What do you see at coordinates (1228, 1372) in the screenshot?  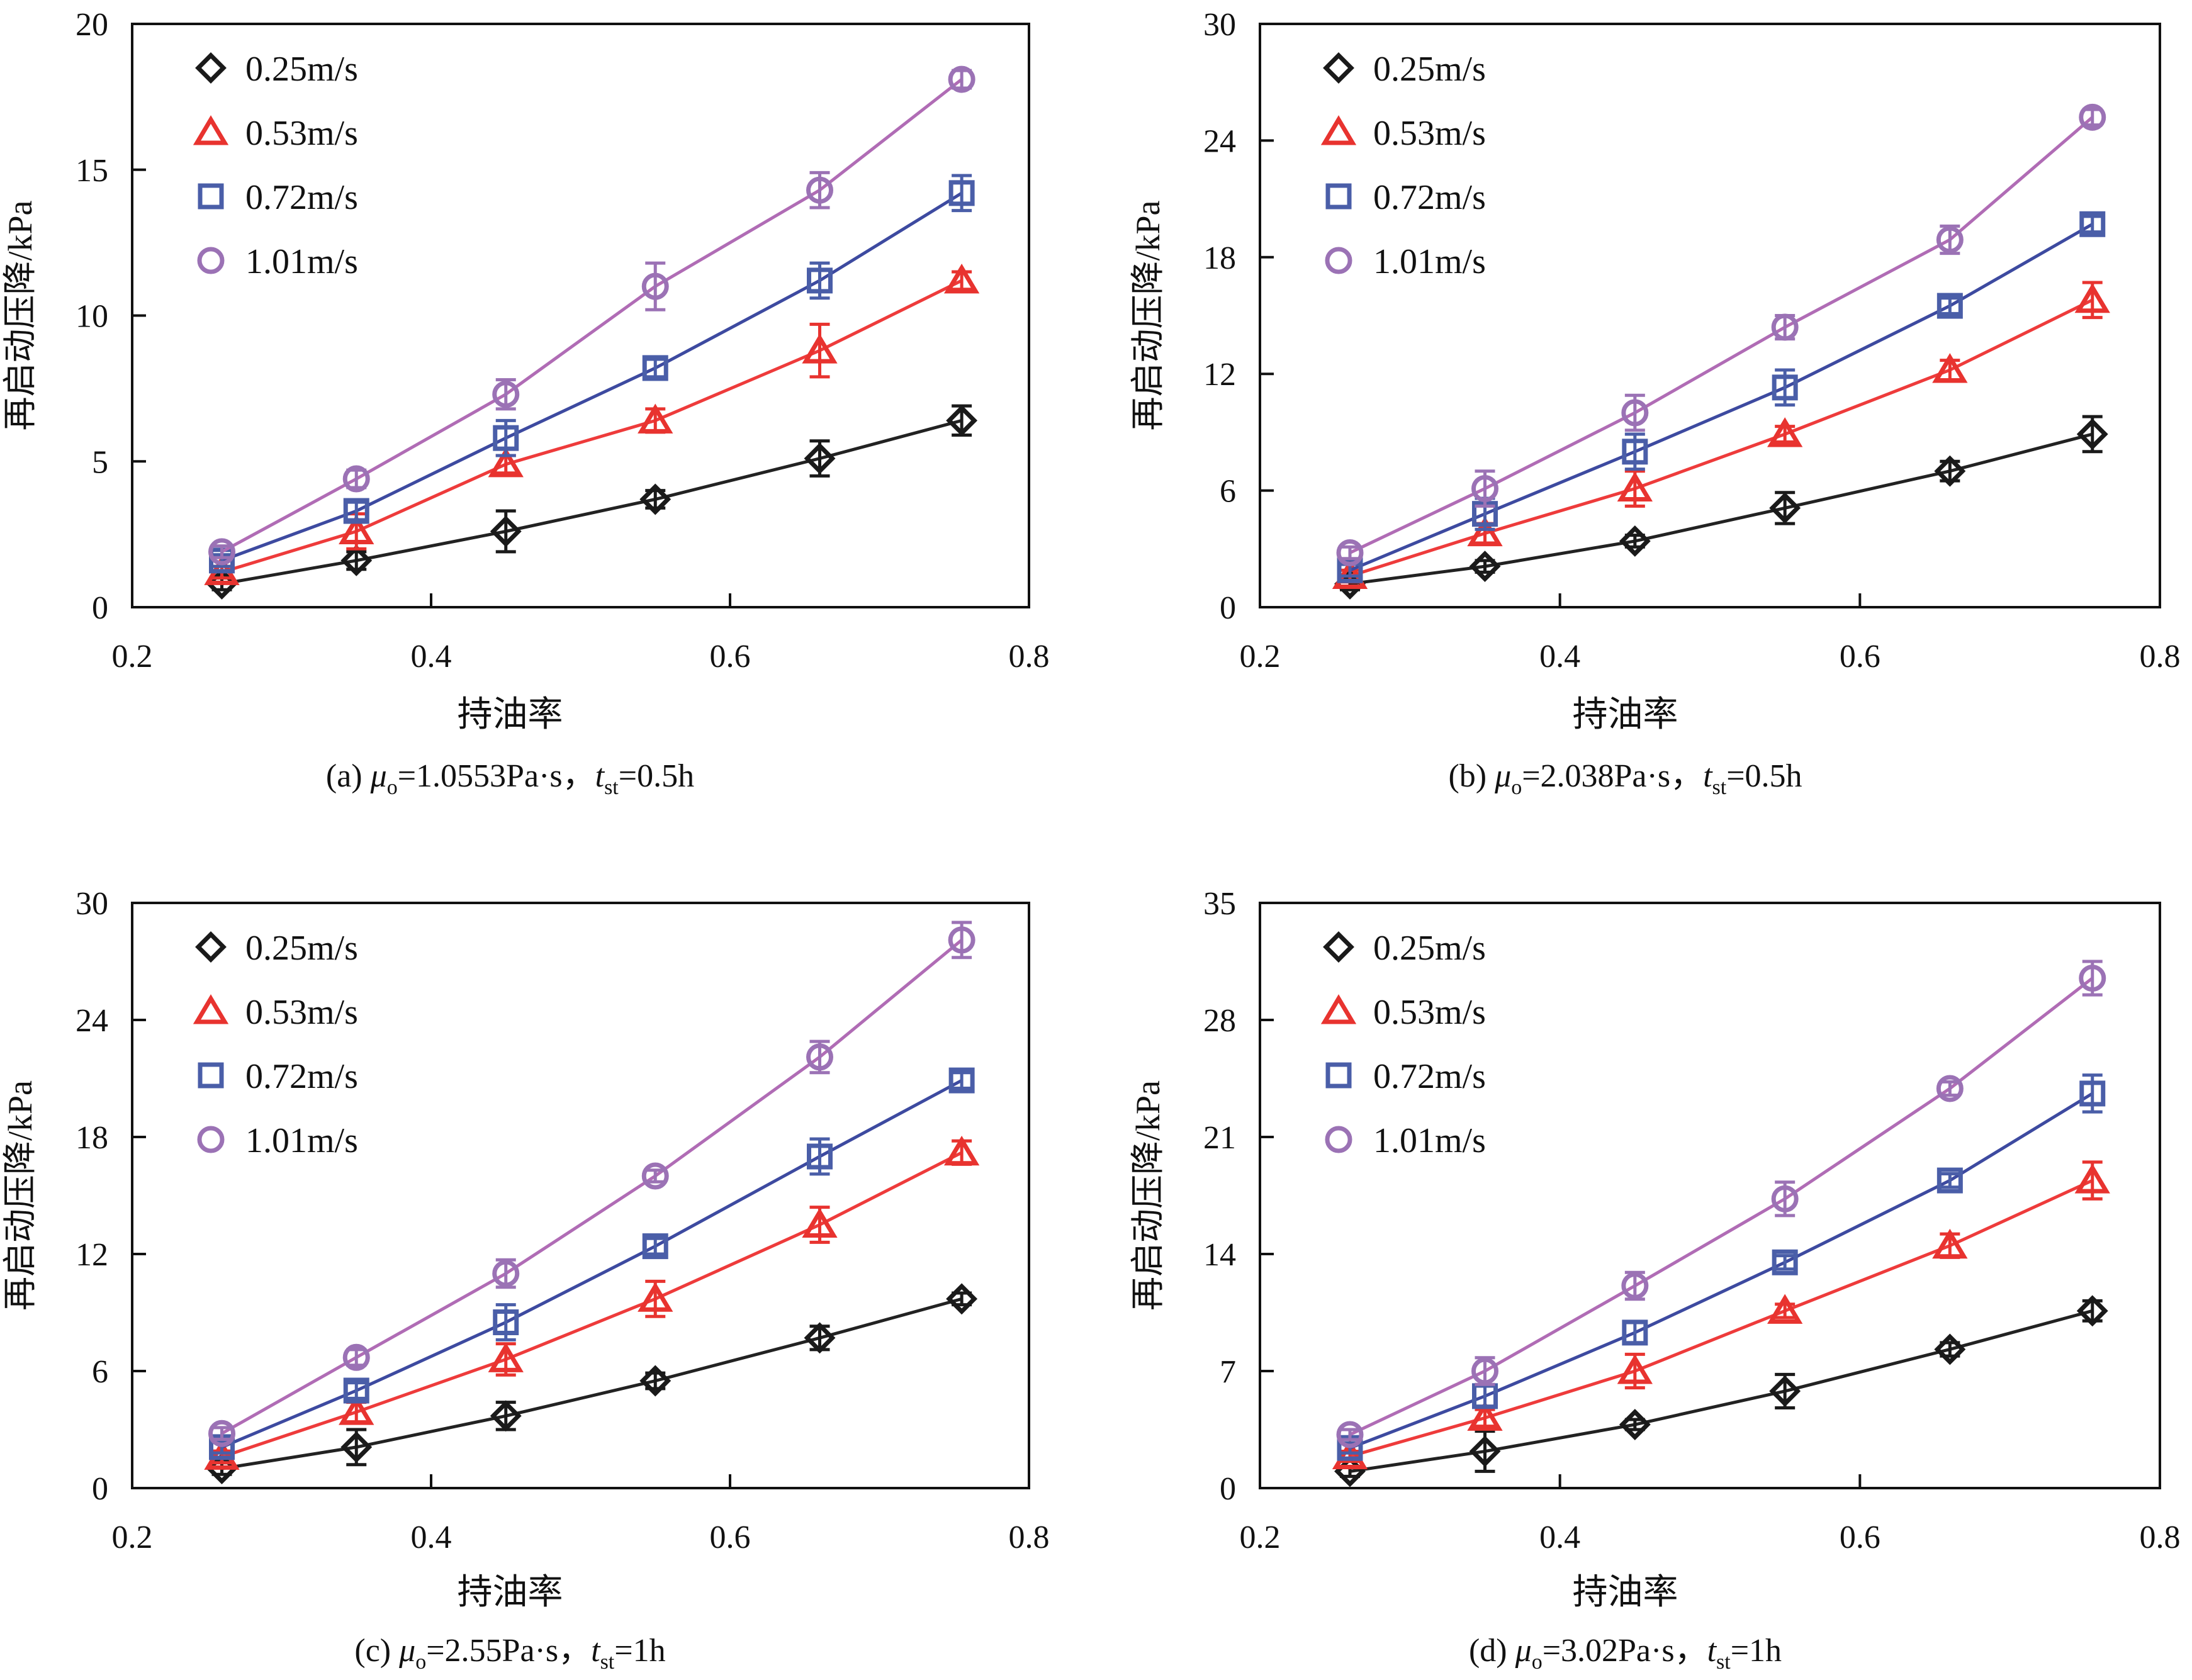 I see `y-tick-label: 7` at bounding box center [1228, 1372].